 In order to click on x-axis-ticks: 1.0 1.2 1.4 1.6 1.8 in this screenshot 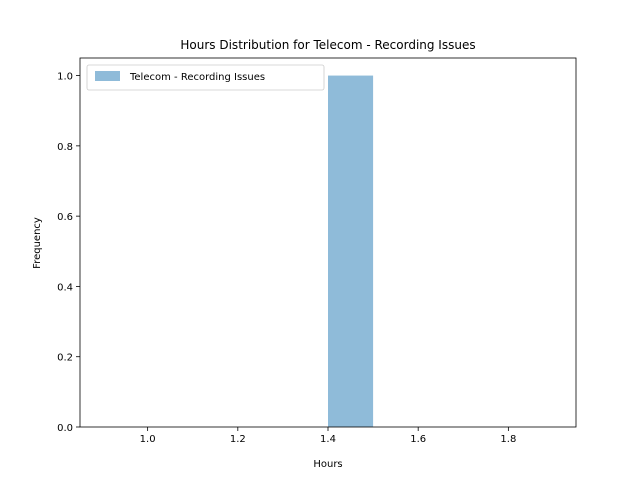, I will do `click(328, 436)`.